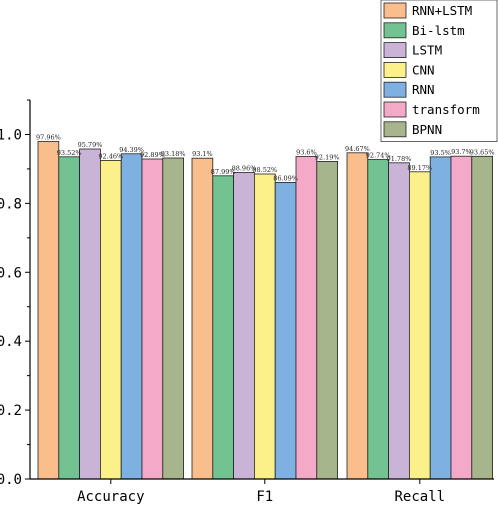 Image resolution: width=498 pixels, height=507 pixels. Describe the element at coordinates (482, 152) in the screenshot. I see `data-label: 93.65%` at that location.